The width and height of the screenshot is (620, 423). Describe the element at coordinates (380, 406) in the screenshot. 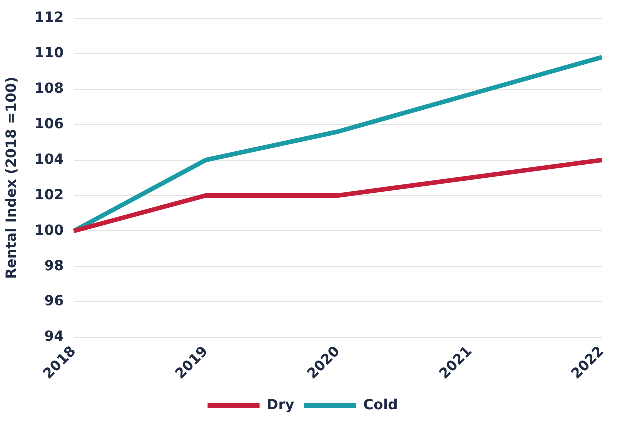

I see `legend-label: Cold` at that location.